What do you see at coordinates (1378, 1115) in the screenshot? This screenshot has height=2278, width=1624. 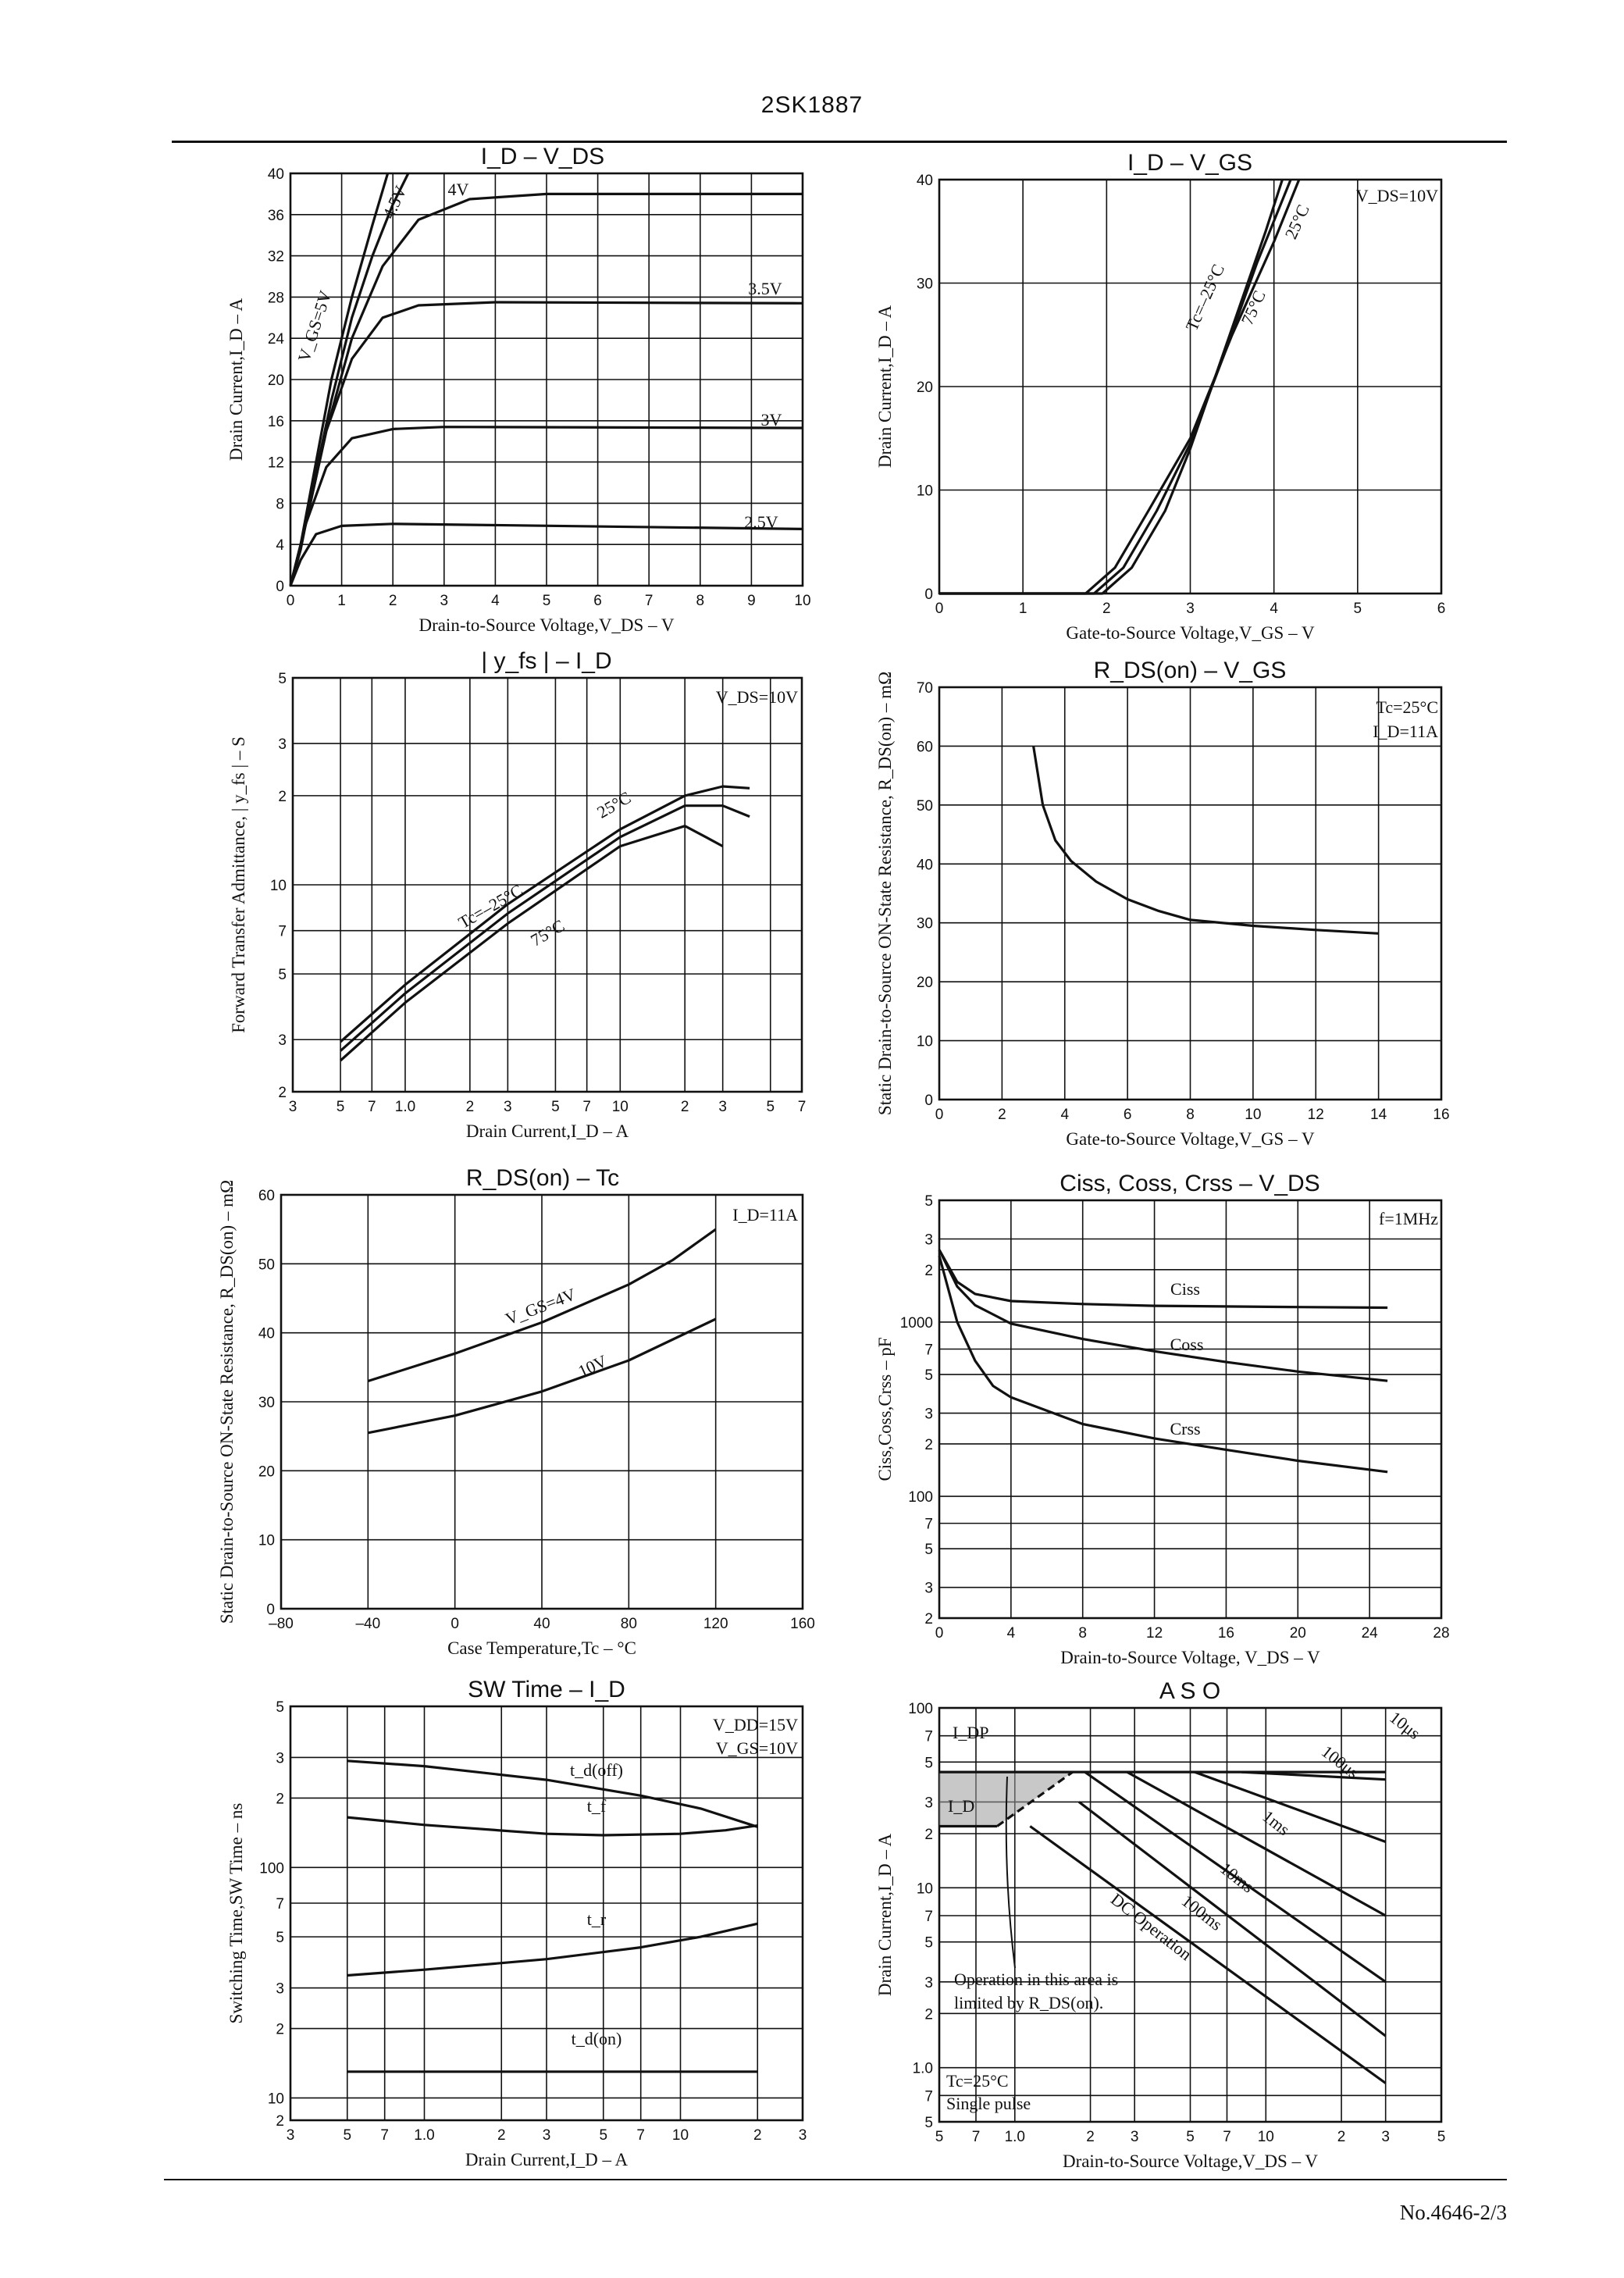 I see `x-tick-label: 14` at bounding box center [1378, 1115].